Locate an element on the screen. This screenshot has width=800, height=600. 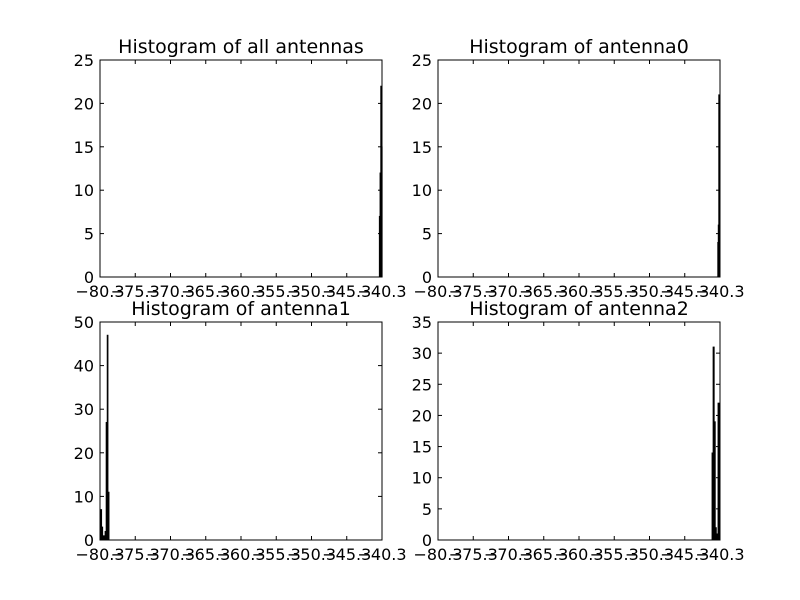
y-tick-label: 40 is located at coordinates (84, 366).